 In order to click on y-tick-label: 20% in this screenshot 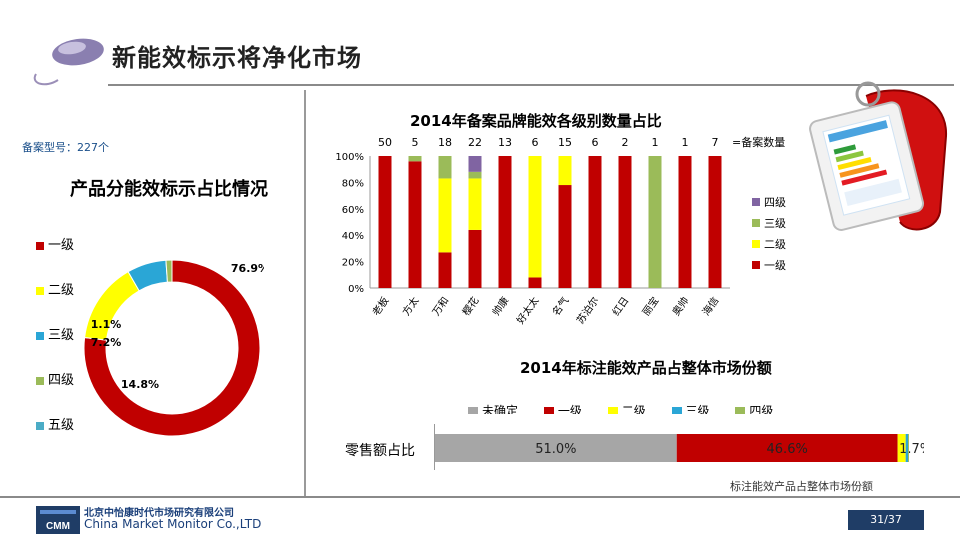, I will do `click(353, 263)`.